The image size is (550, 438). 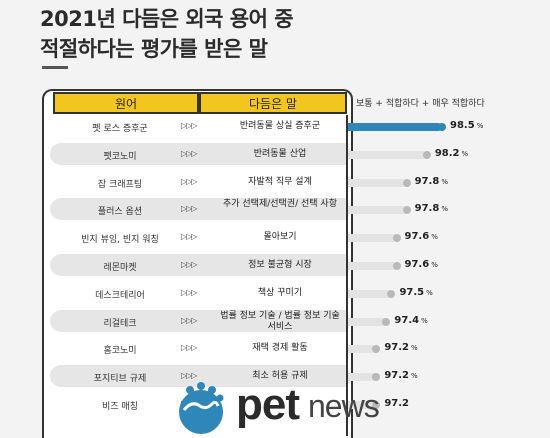 What do you see at coordinates (120, 407) in the screenshot?
I see `term-label: 비즈 매칭` at bounding box center [120, 407].